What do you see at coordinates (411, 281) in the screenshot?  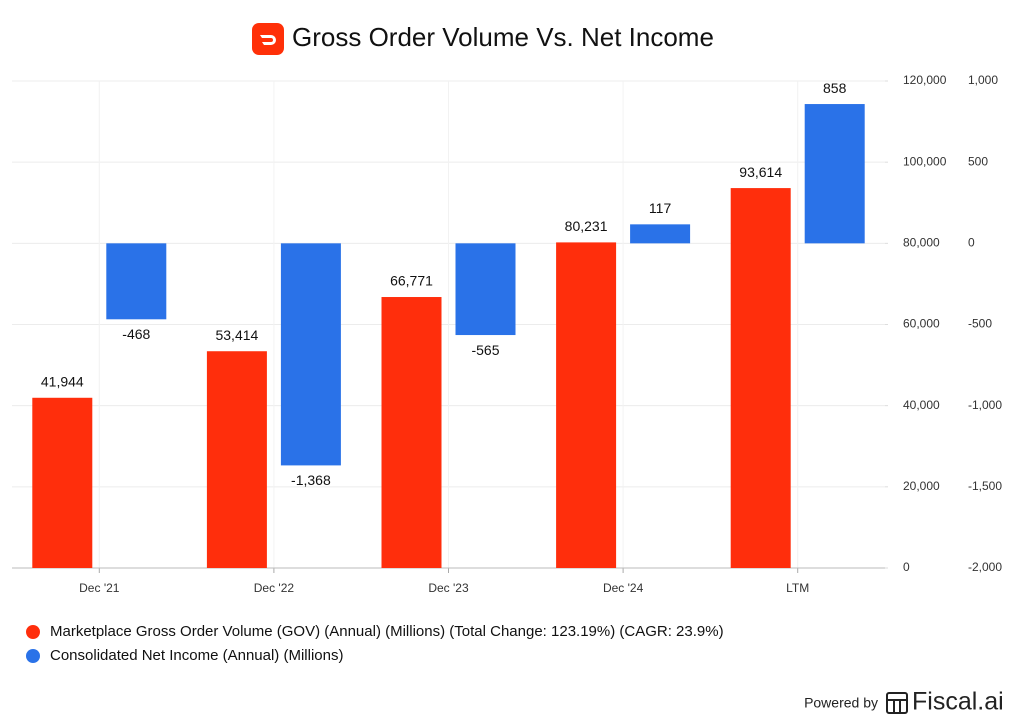 I see `value-label: 66,771` at bounding box center [411, 281].